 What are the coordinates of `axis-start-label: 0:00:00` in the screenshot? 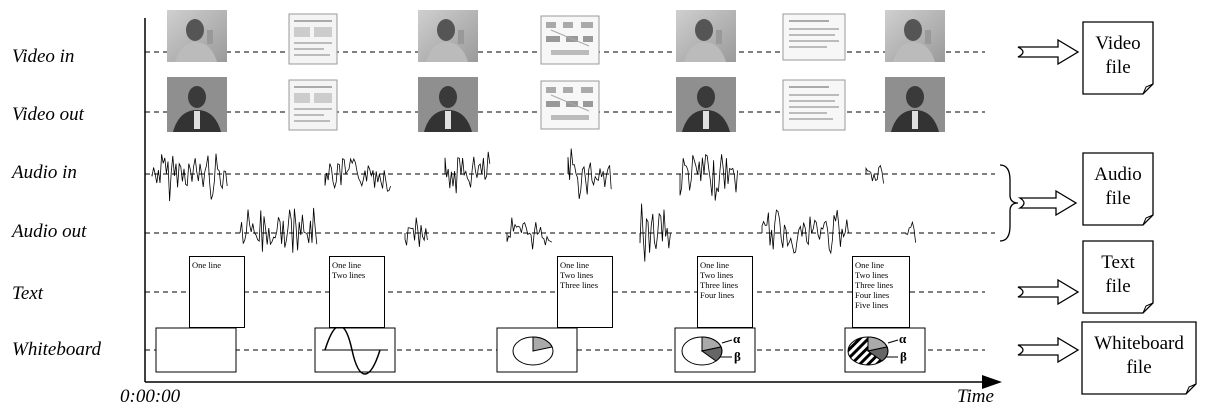 It's located at (150, 396).